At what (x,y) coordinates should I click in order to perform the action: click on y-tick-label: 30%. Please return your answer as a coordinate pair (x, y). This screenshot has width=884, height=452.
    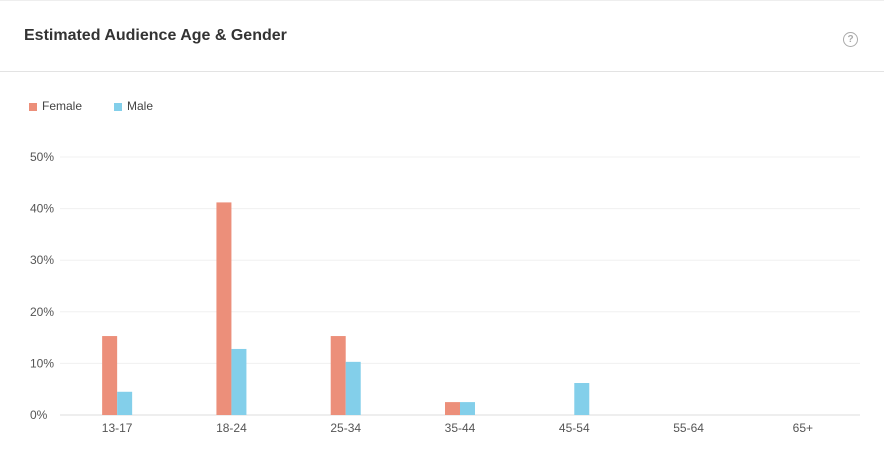
    Looking at the image, I should click on (42, 260).